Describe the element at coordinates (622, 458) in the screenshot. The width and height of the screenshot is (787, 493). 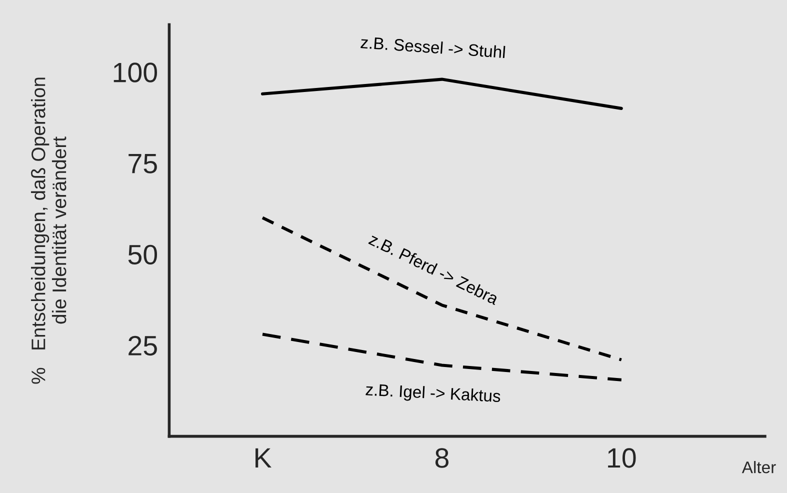
I see `x-tick-label: 10` at that location.